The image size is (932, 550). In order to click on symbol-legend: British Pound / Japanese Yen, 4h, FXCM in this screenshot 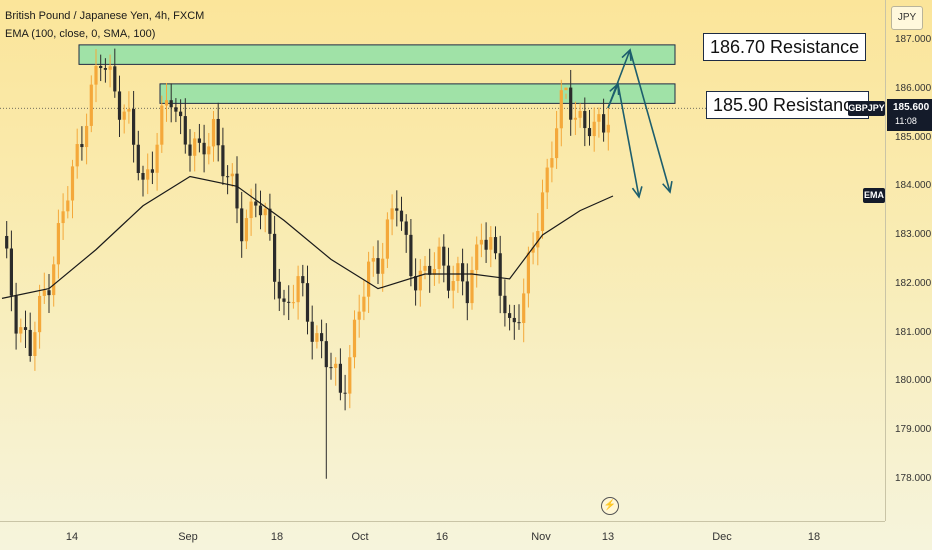, I will do `click(105, 16)`.